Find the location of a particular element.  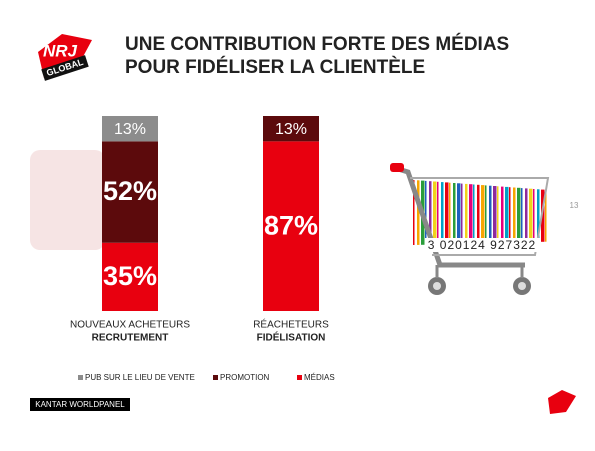

category-sublabel: FIDÉLISATION is located at coordinates (291, 337).